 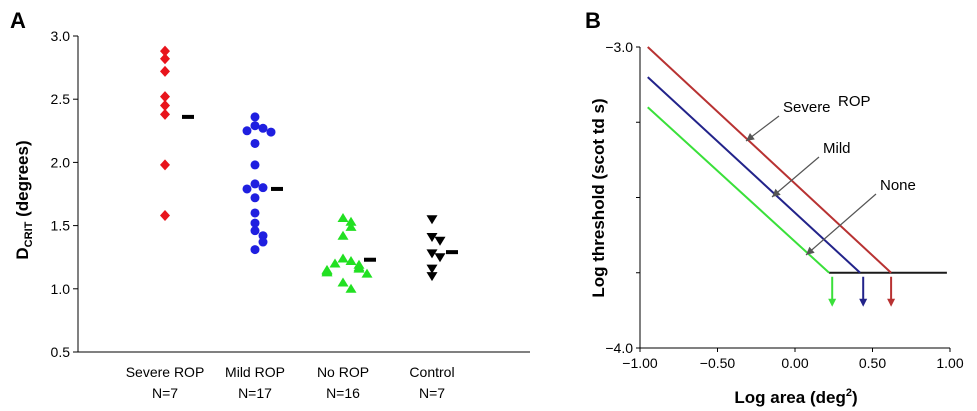 I want to click on panel-b-xlabel: Log area (deg2), so click(x=795, y=397).